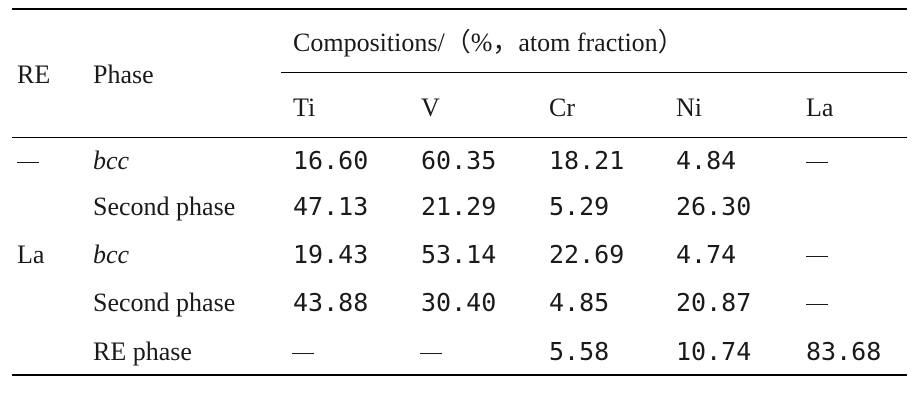  Describe the element at coordinates (689, 107) in the screenshot. I see `header-element-ni: Ni` at that location.